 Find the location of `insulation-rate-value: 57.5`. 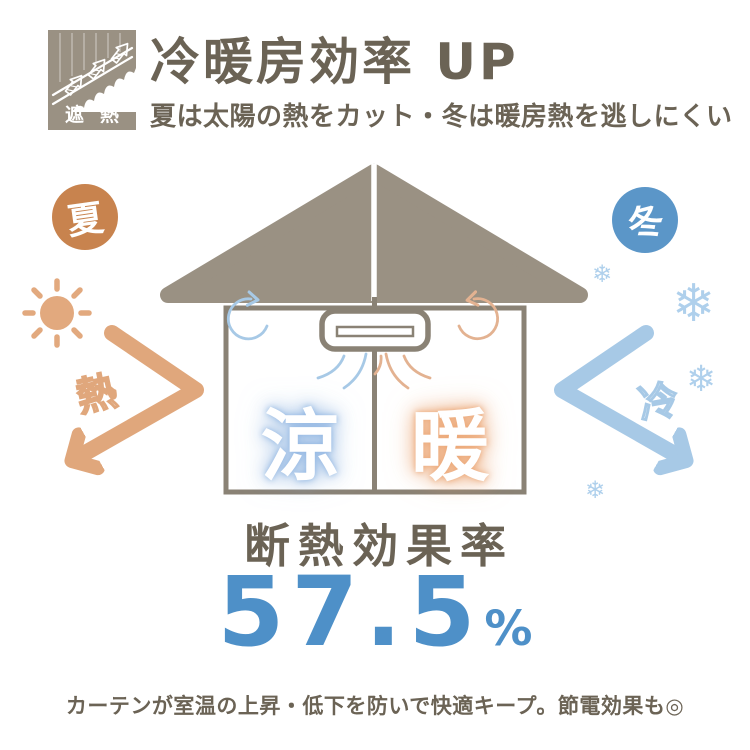

insulation-rate-value: 57.5 is located at coordinates (350, 612).